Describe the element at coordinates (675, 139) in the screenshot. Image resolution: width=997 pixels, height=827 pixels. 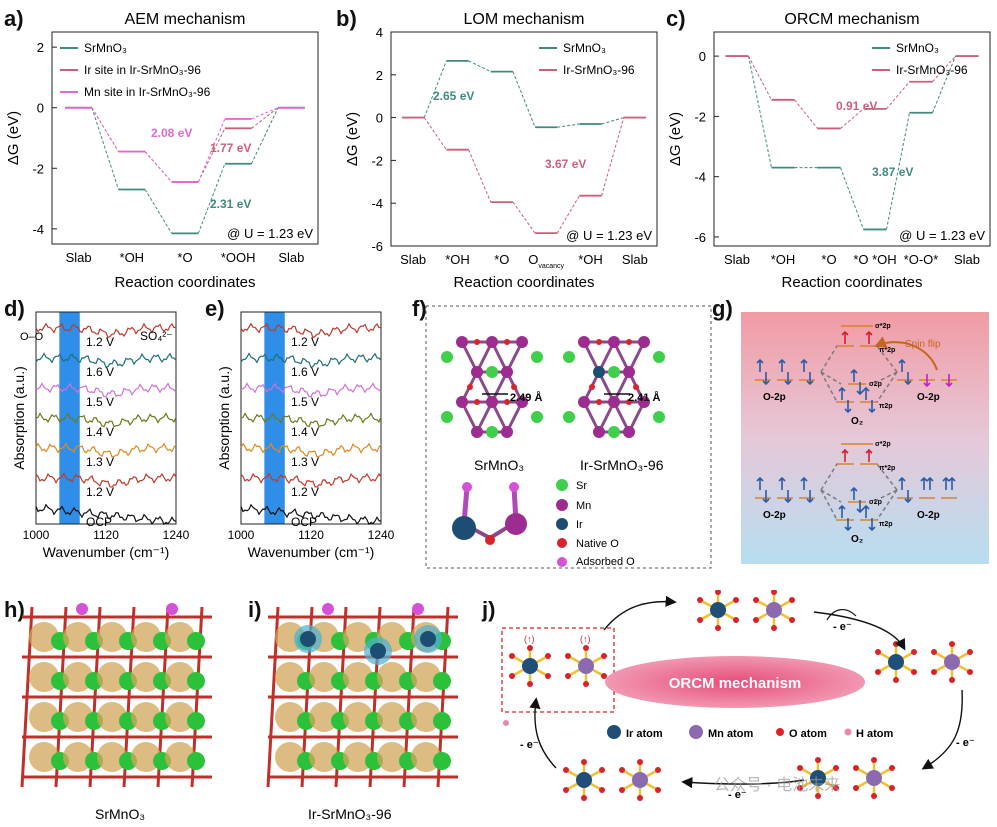
I see `y-axis-label: ΔG (eV)` at that location.